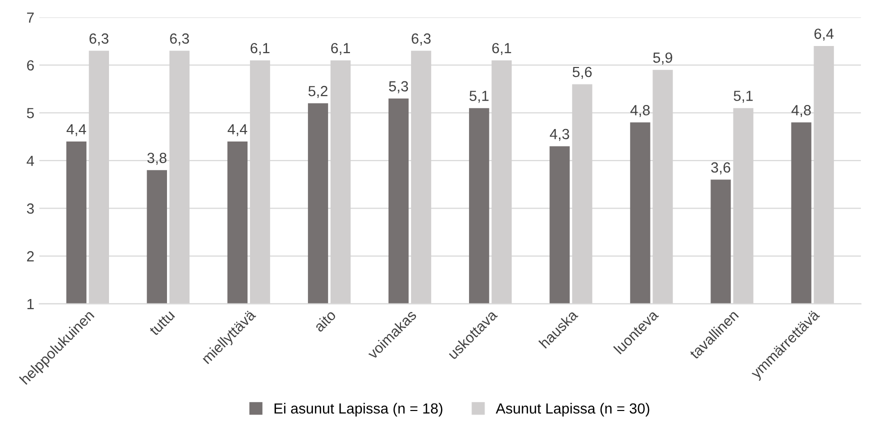 The image size is (874, 434). What do you see at coordinates (358, 409) in the screenshot?
I see `legend-label: Ei asunut Lapissa (n = 18)` at bounding box center [358, 409].